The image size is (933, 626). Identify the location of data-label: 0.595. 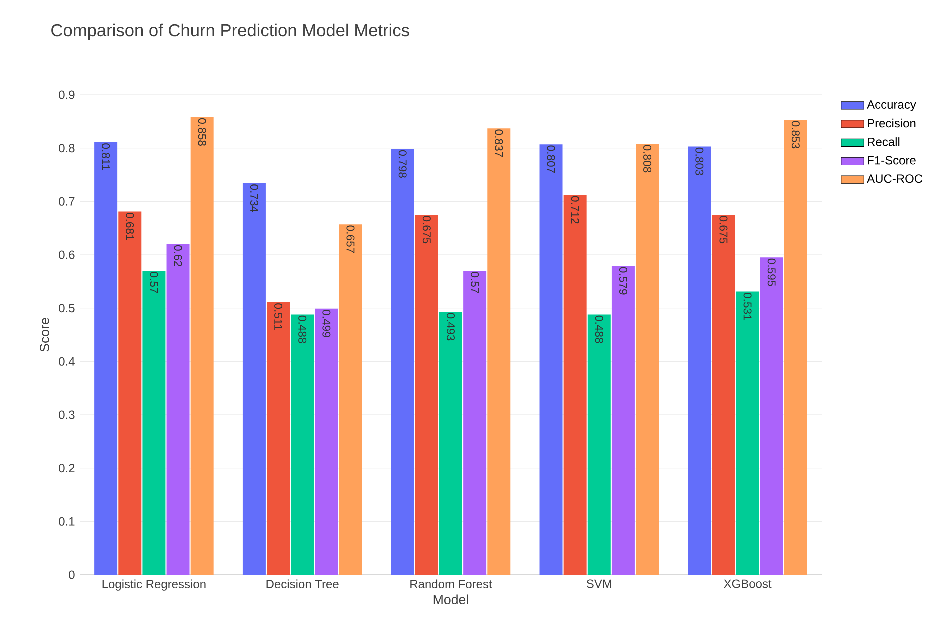
(772, 272).